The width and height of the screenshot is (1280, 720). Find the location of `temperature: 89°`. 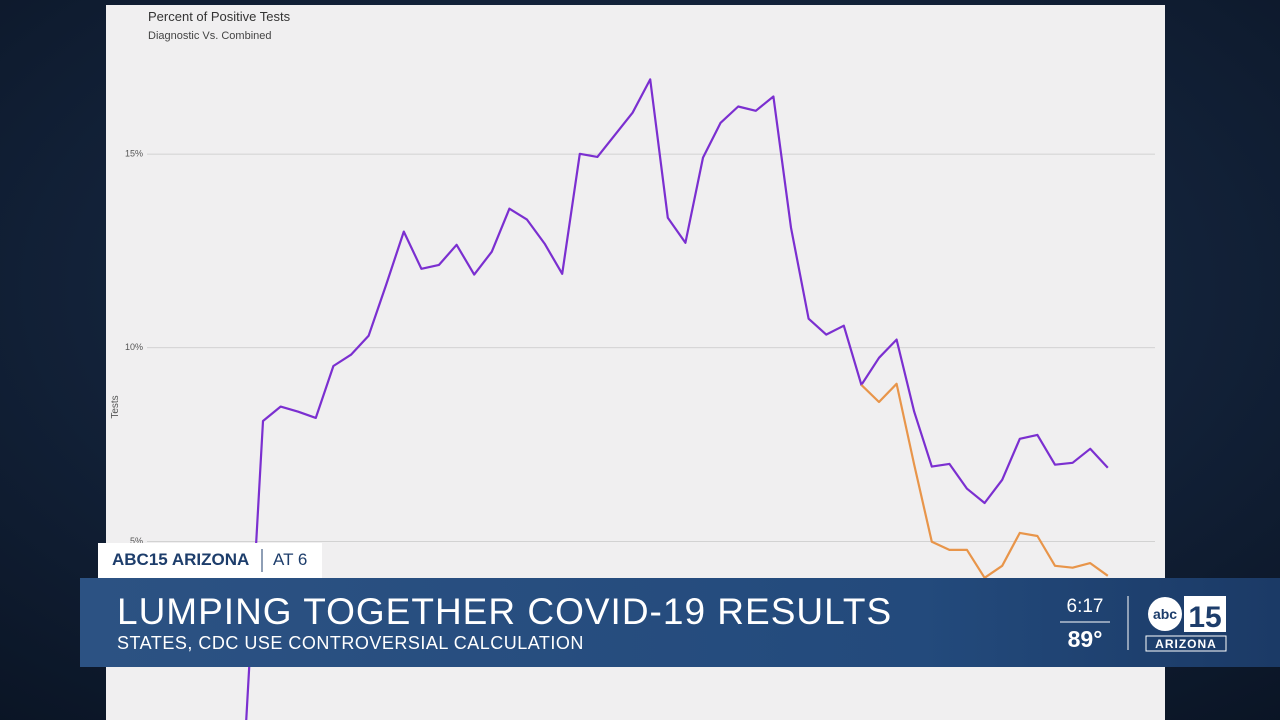

temperature: 89° is located at coordinates (1085, 639).